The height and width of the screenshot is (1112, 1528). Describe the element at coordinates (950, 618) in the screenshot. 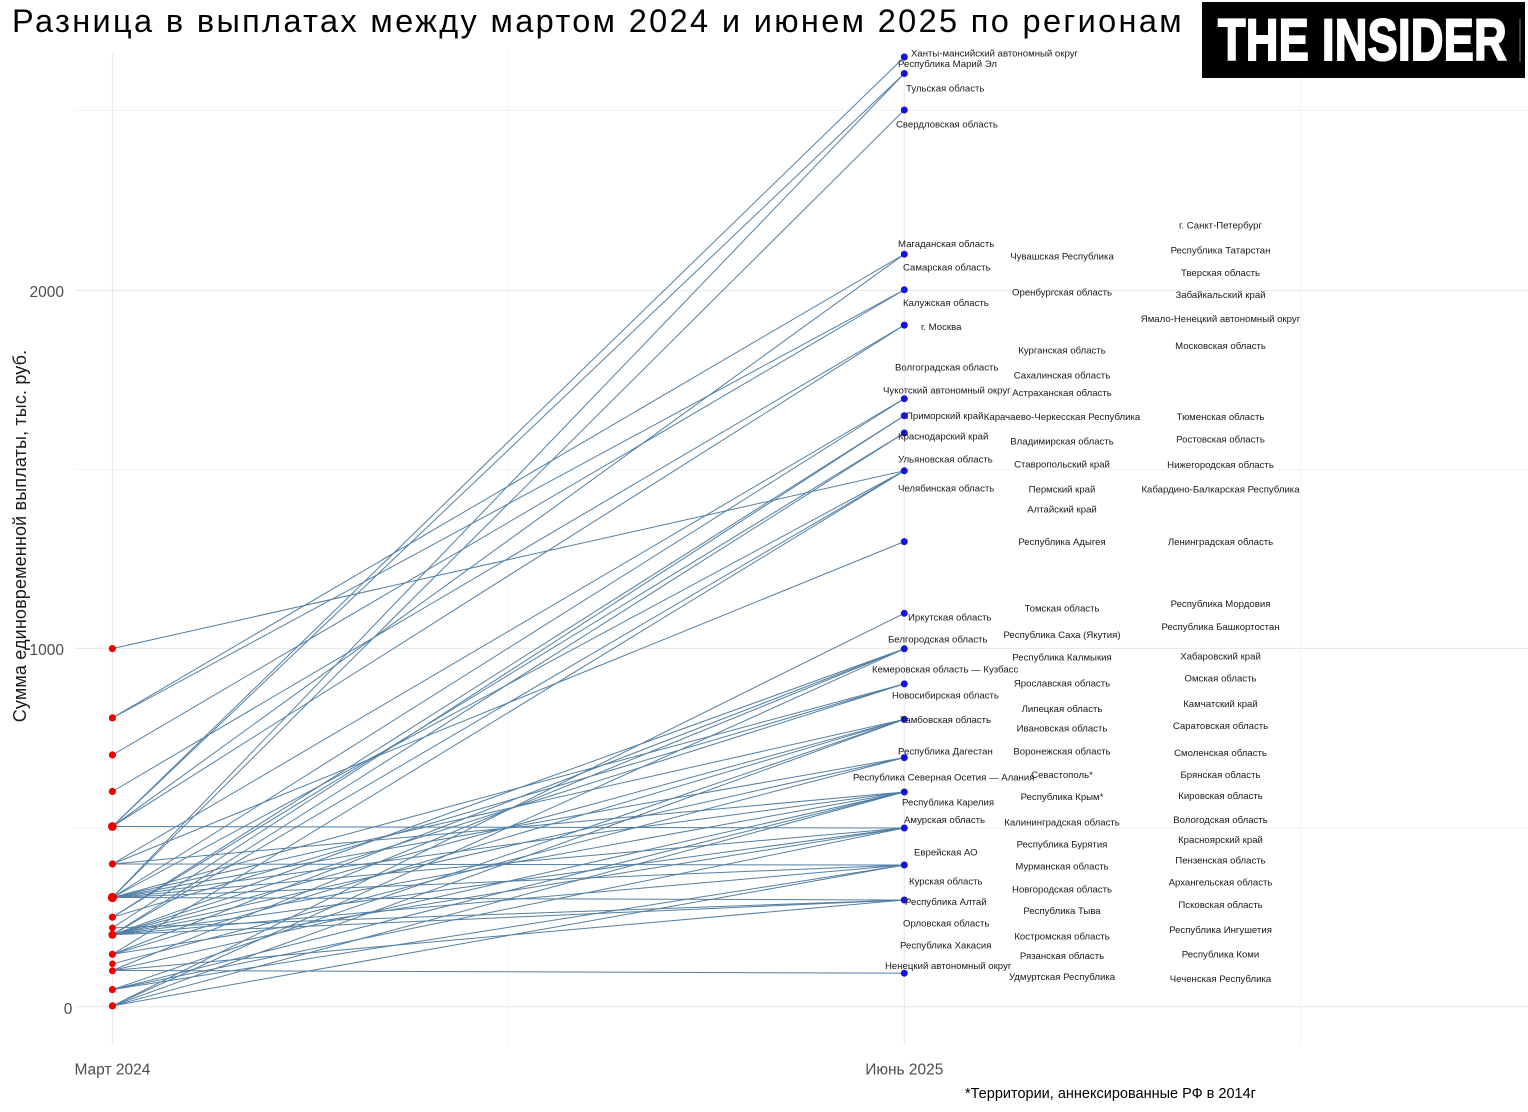

I see `svg-text: Иркутская область` at that location.